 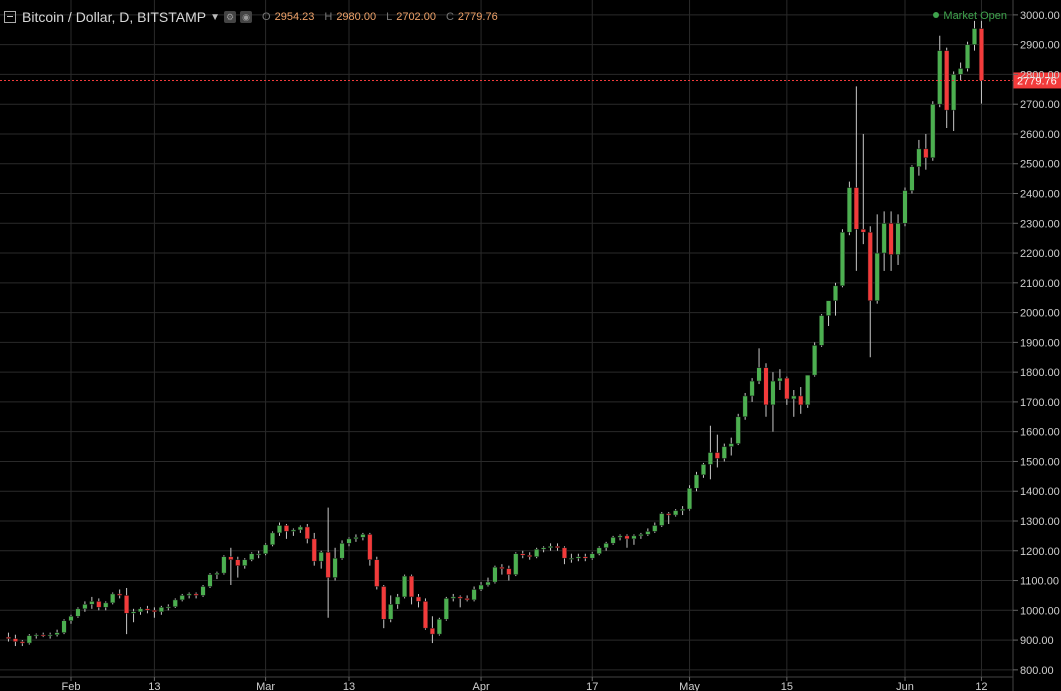 I want to click on last-price-label: 2779.76, so click(x=1037, y=81).